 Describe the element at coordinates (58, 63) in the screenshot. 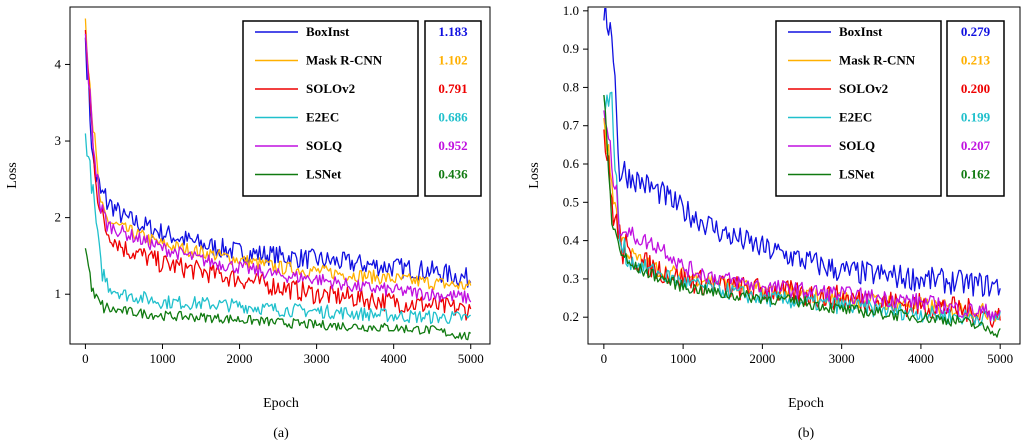

I see `y-tick-label: 4` at that location.